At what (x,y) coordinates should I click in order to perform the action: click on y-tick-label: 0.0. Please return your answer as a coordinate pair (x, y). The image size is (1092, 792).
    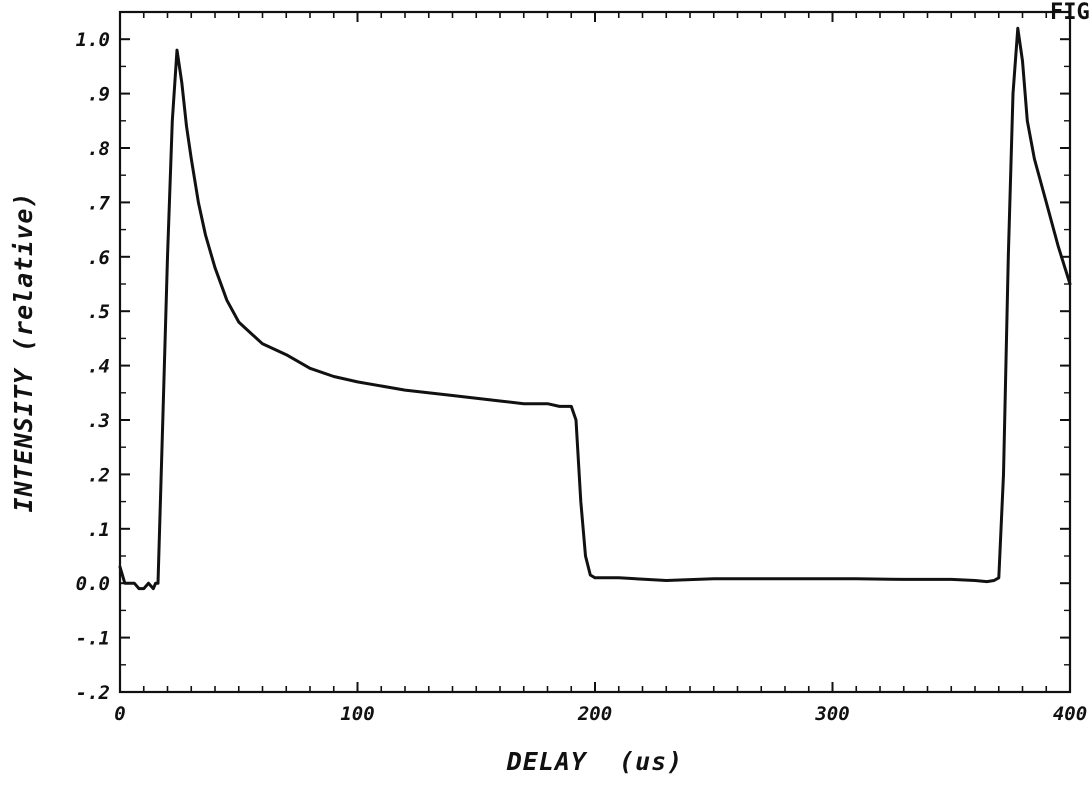
    Looking at the image, I should click on (93, 584).